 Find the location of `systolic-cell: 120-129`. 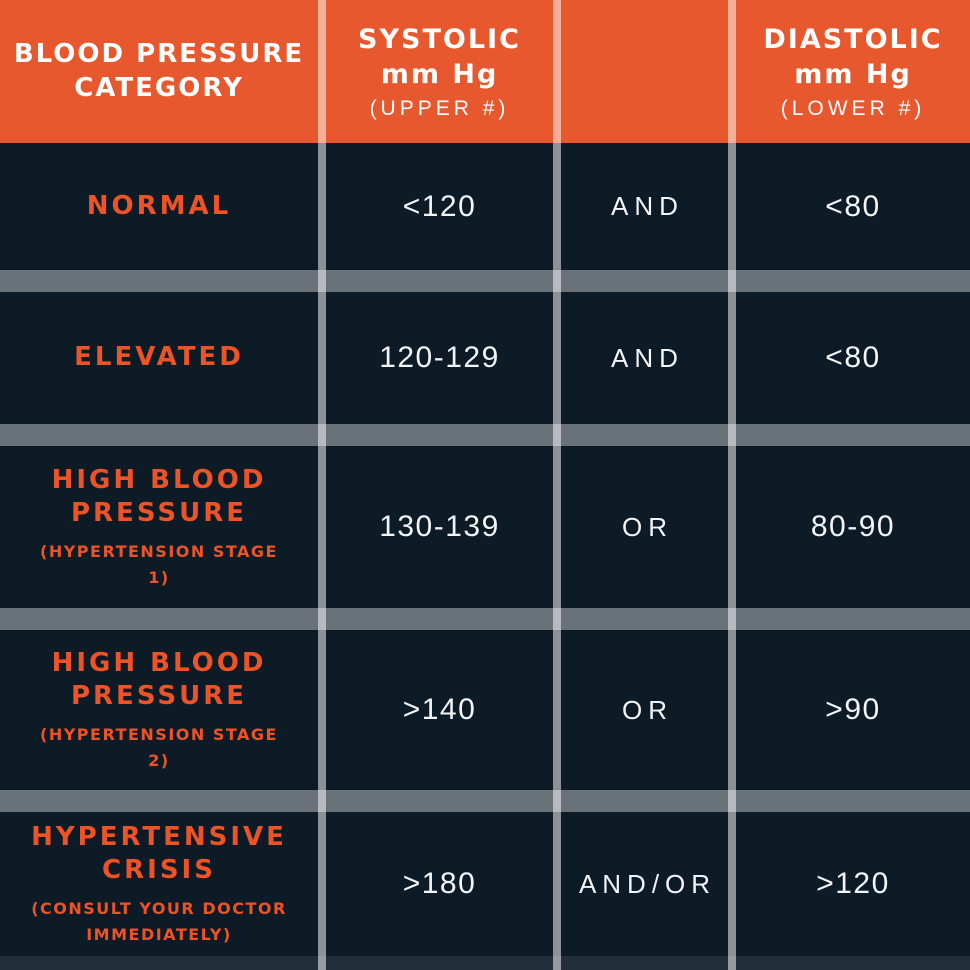

systolic-cell: 120-129 is located at coordinates (439, 358).